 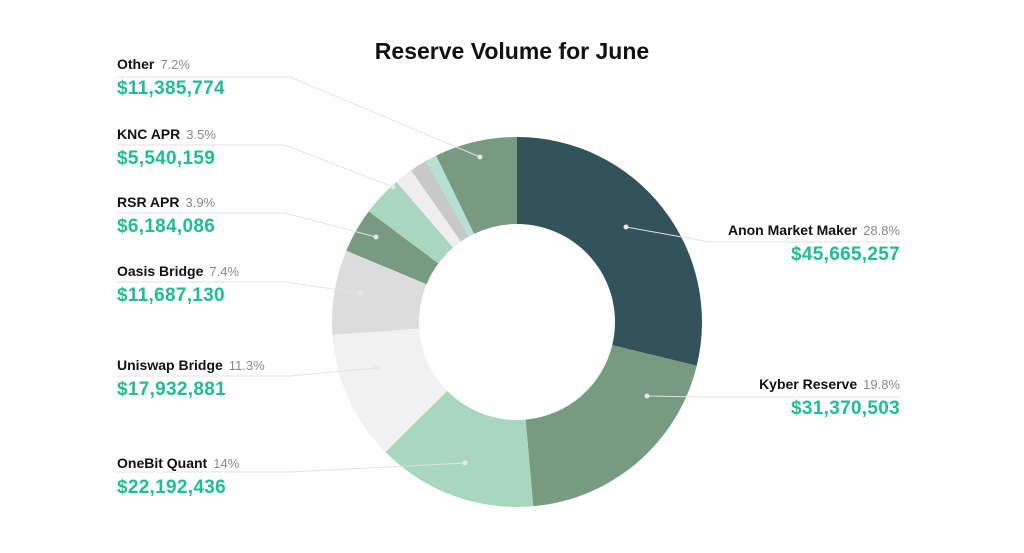 What do you see at coordinates (149, 134) in the screenshot?
I see `slice-name: KNC APR` at bounding box center [149, 134].